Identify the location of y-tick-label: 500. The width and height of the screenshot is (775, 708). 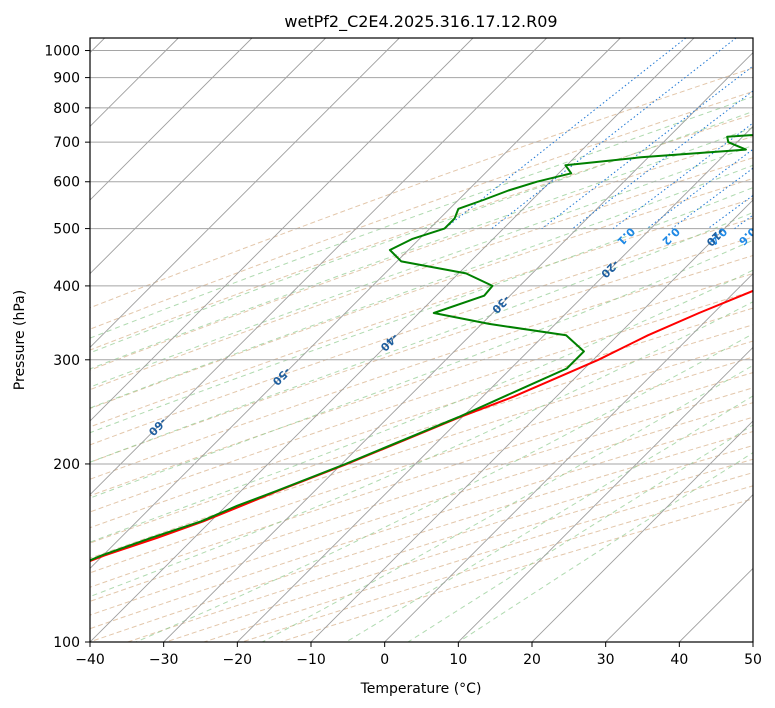
(66, 230).